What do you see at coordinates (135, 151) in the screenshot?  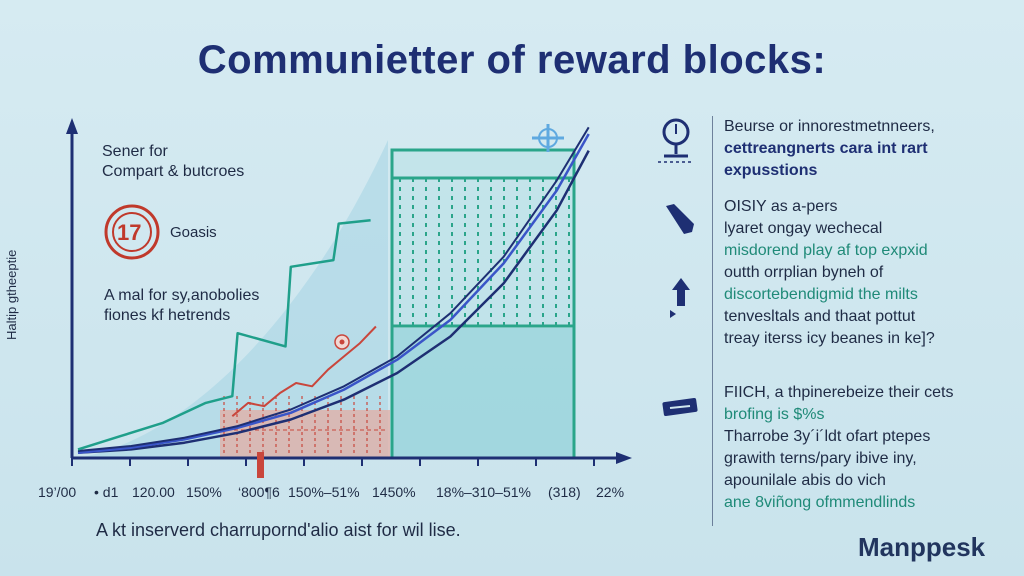 I see `annotation-line-1: Sener for` at bounding box center [135, 151].